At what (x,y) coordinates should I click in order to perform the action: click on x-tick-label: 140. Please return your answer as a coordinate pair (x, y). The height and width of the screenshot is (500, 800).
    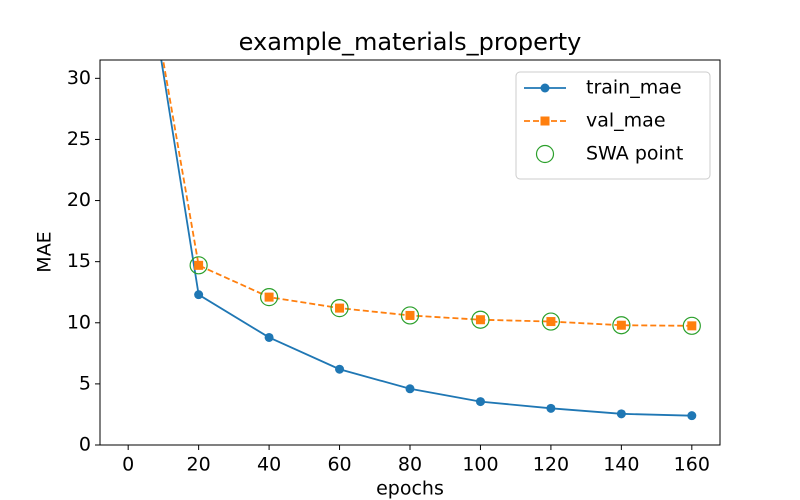
    Looking at the image, I should click on (621, 465).